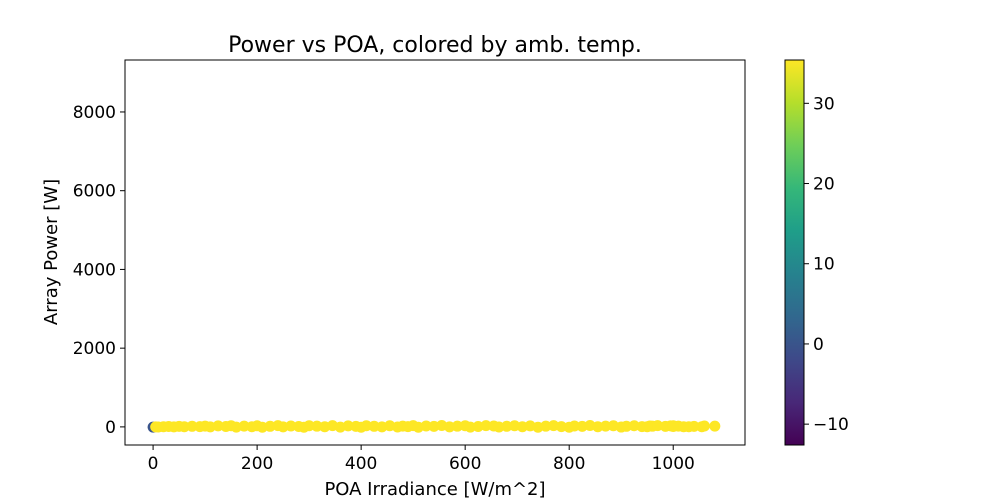  Describe the element at coordinates (465, 464) in the screenshot. I see `x-tick-label: 600` at that location.